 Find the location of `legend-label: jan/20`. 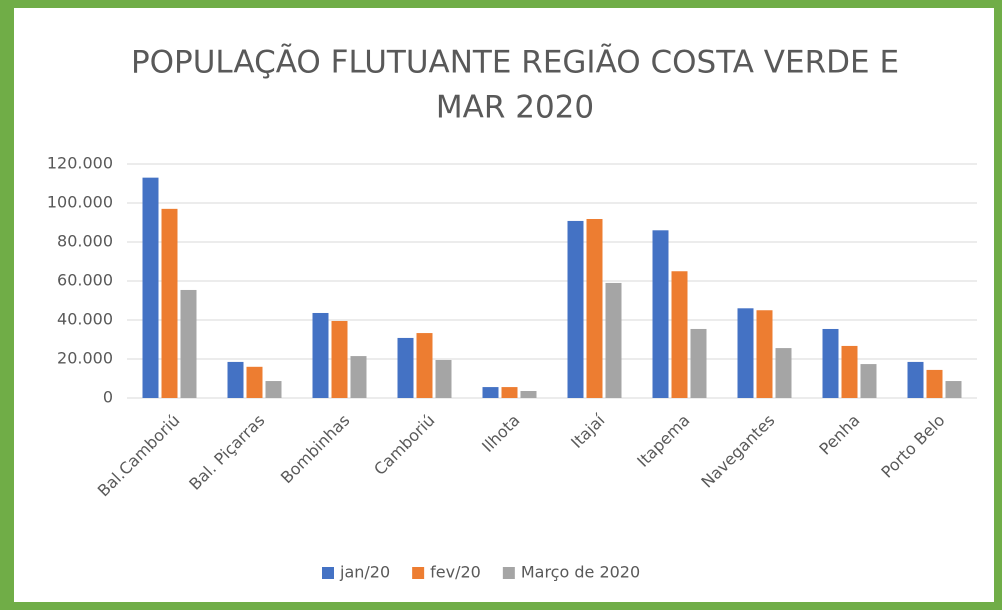

legend-label: jan/20 is located at coordinates (364, 572).